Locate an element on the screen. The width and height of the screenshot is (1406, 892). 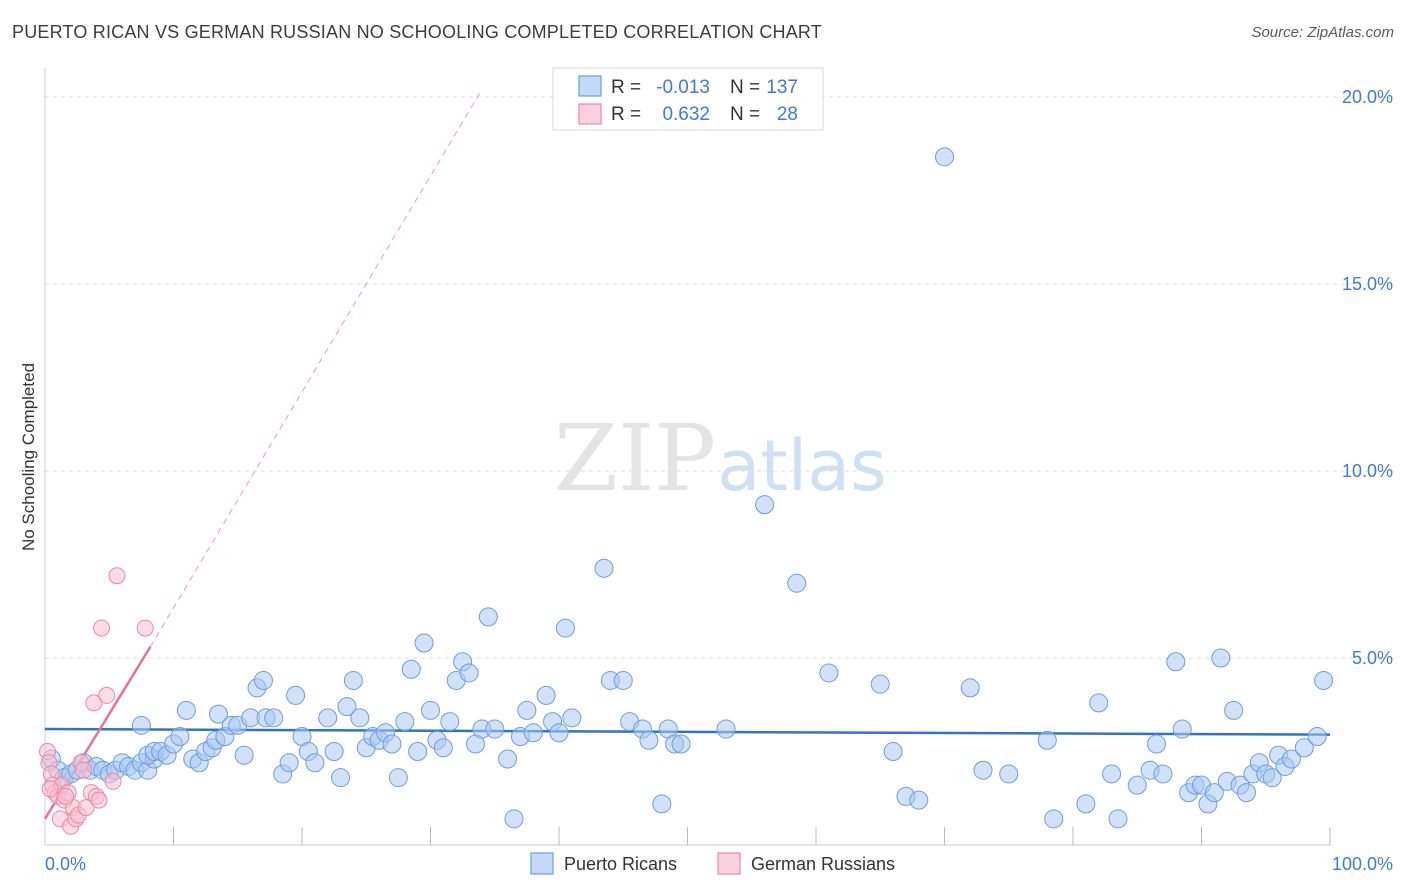
y-tick-label: 10.0% is located at coordinates (1367, 471).